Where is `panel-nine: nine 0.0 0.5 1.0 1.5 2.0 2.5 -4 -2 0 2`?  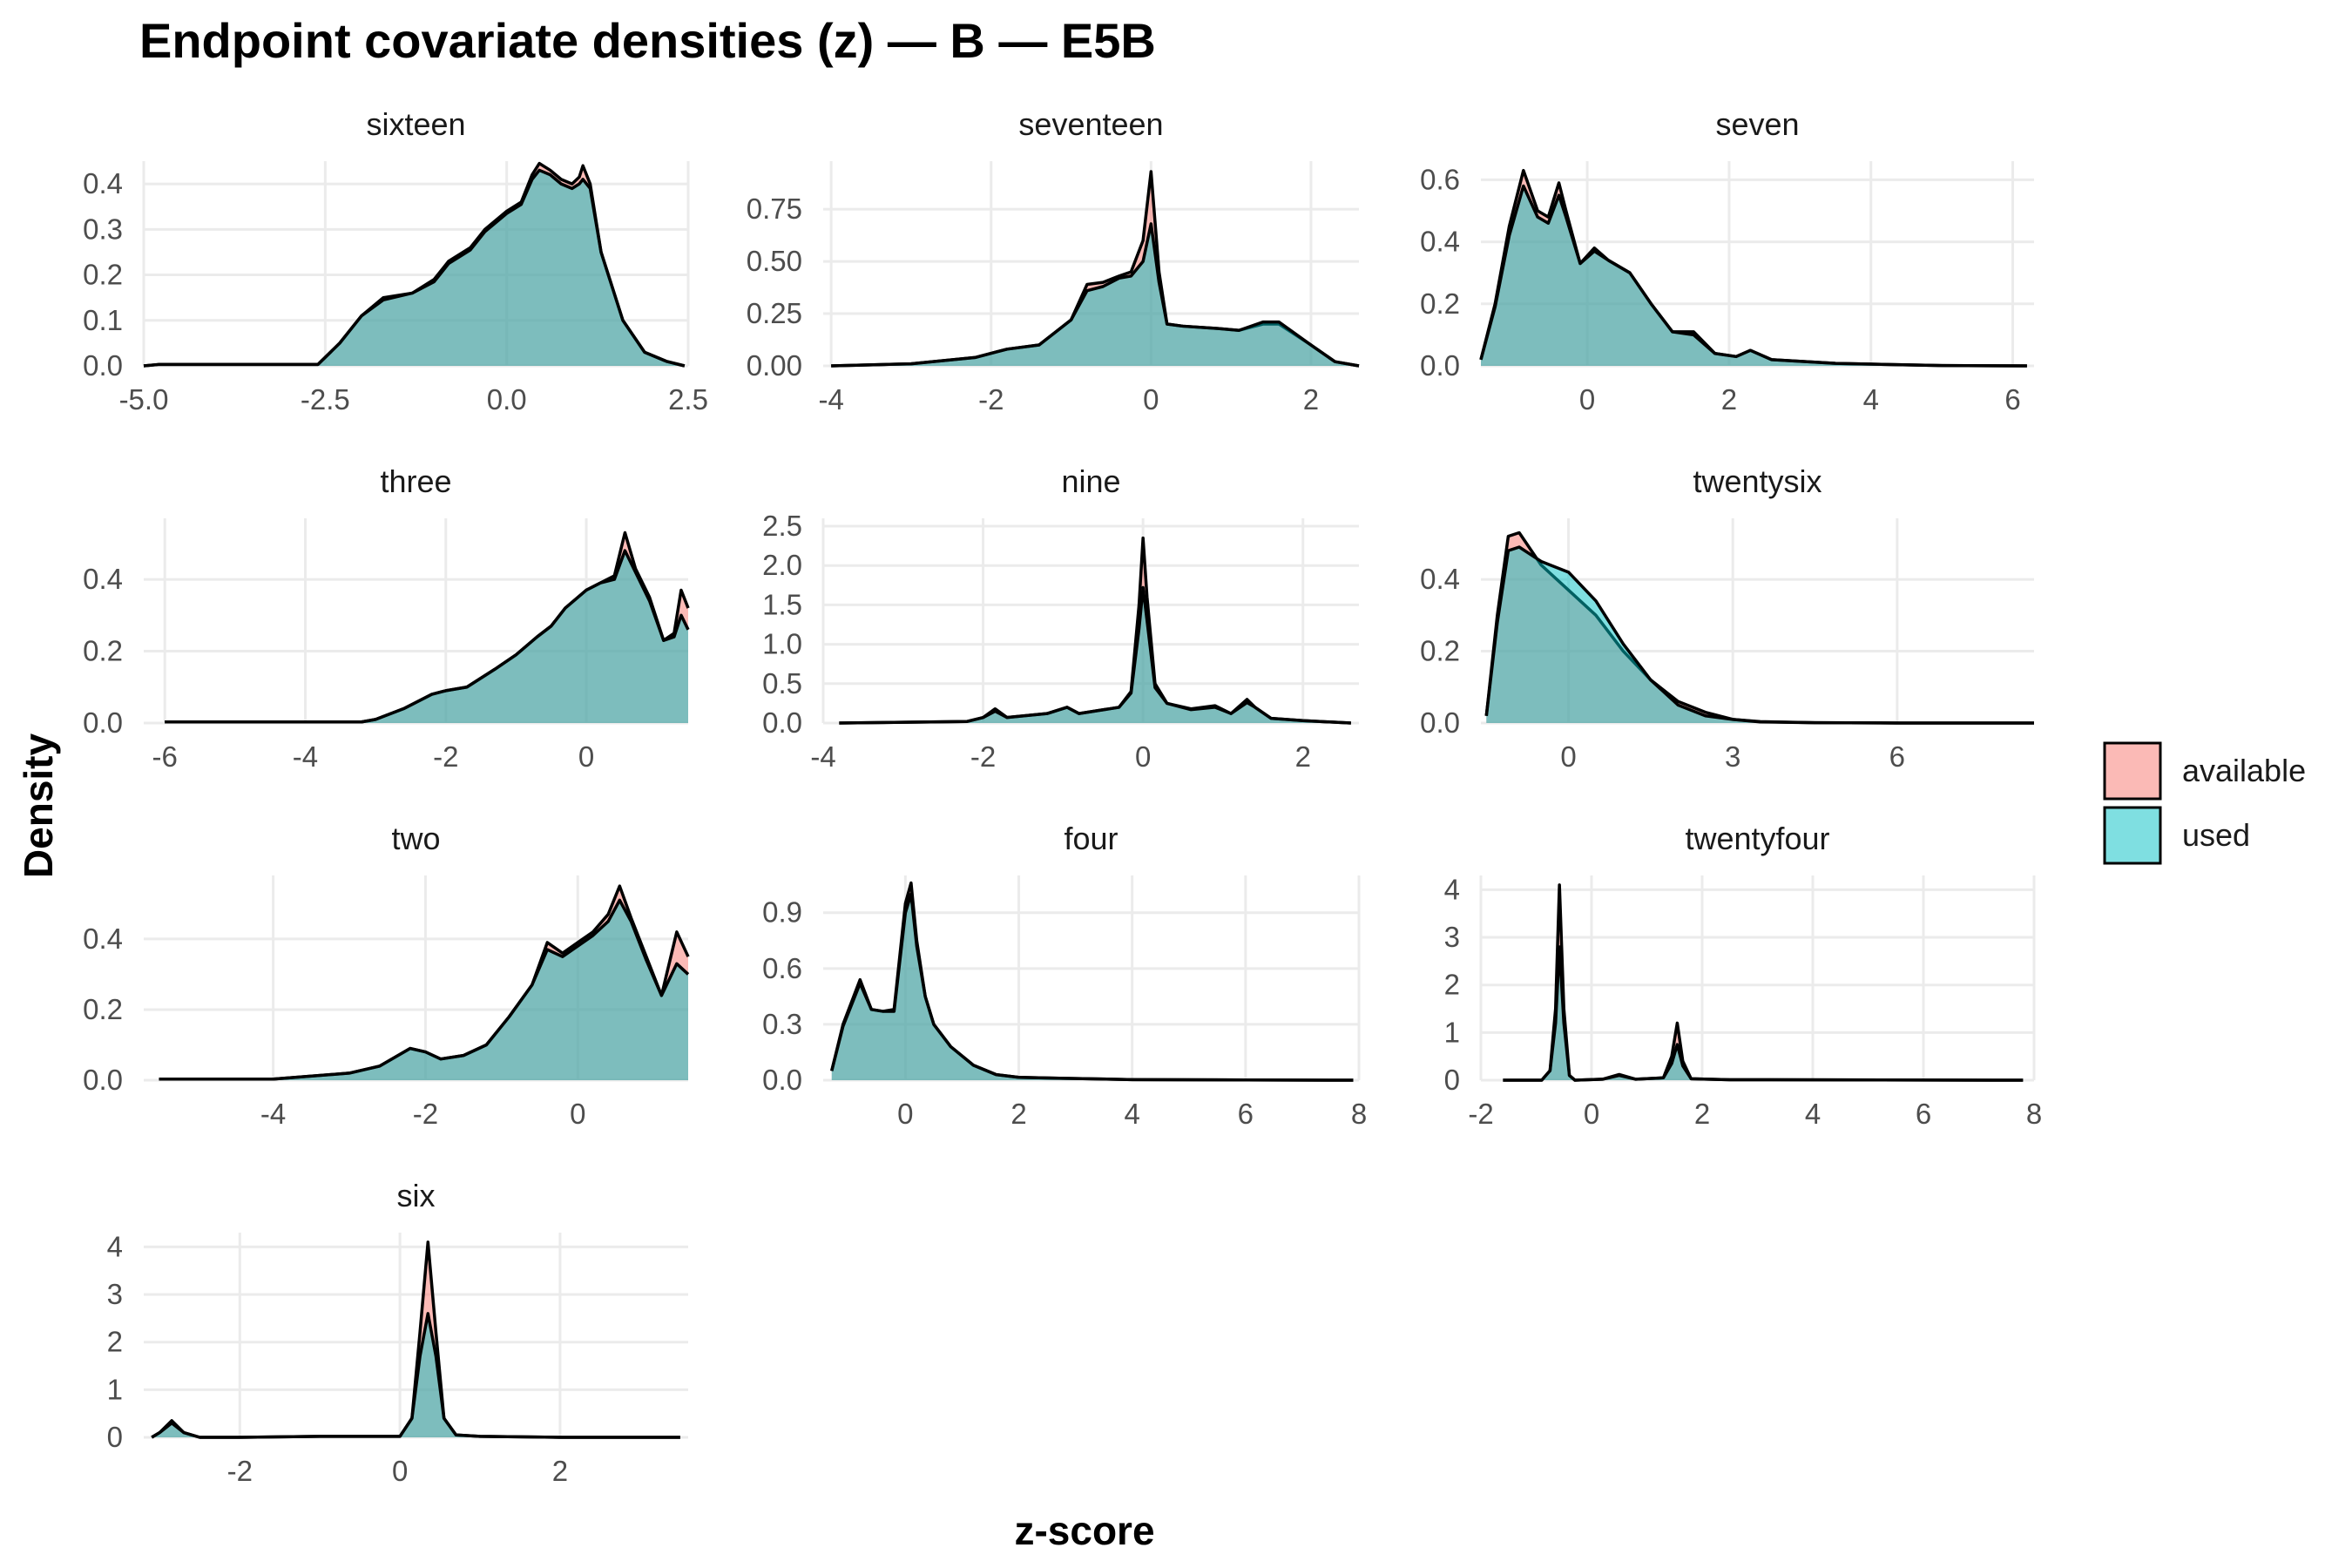 panel-nine: nine 0.0 0.5 1.0 1.5 2.0 2.5 -4 -2 0 2 is located at coordinates (1060, 618).